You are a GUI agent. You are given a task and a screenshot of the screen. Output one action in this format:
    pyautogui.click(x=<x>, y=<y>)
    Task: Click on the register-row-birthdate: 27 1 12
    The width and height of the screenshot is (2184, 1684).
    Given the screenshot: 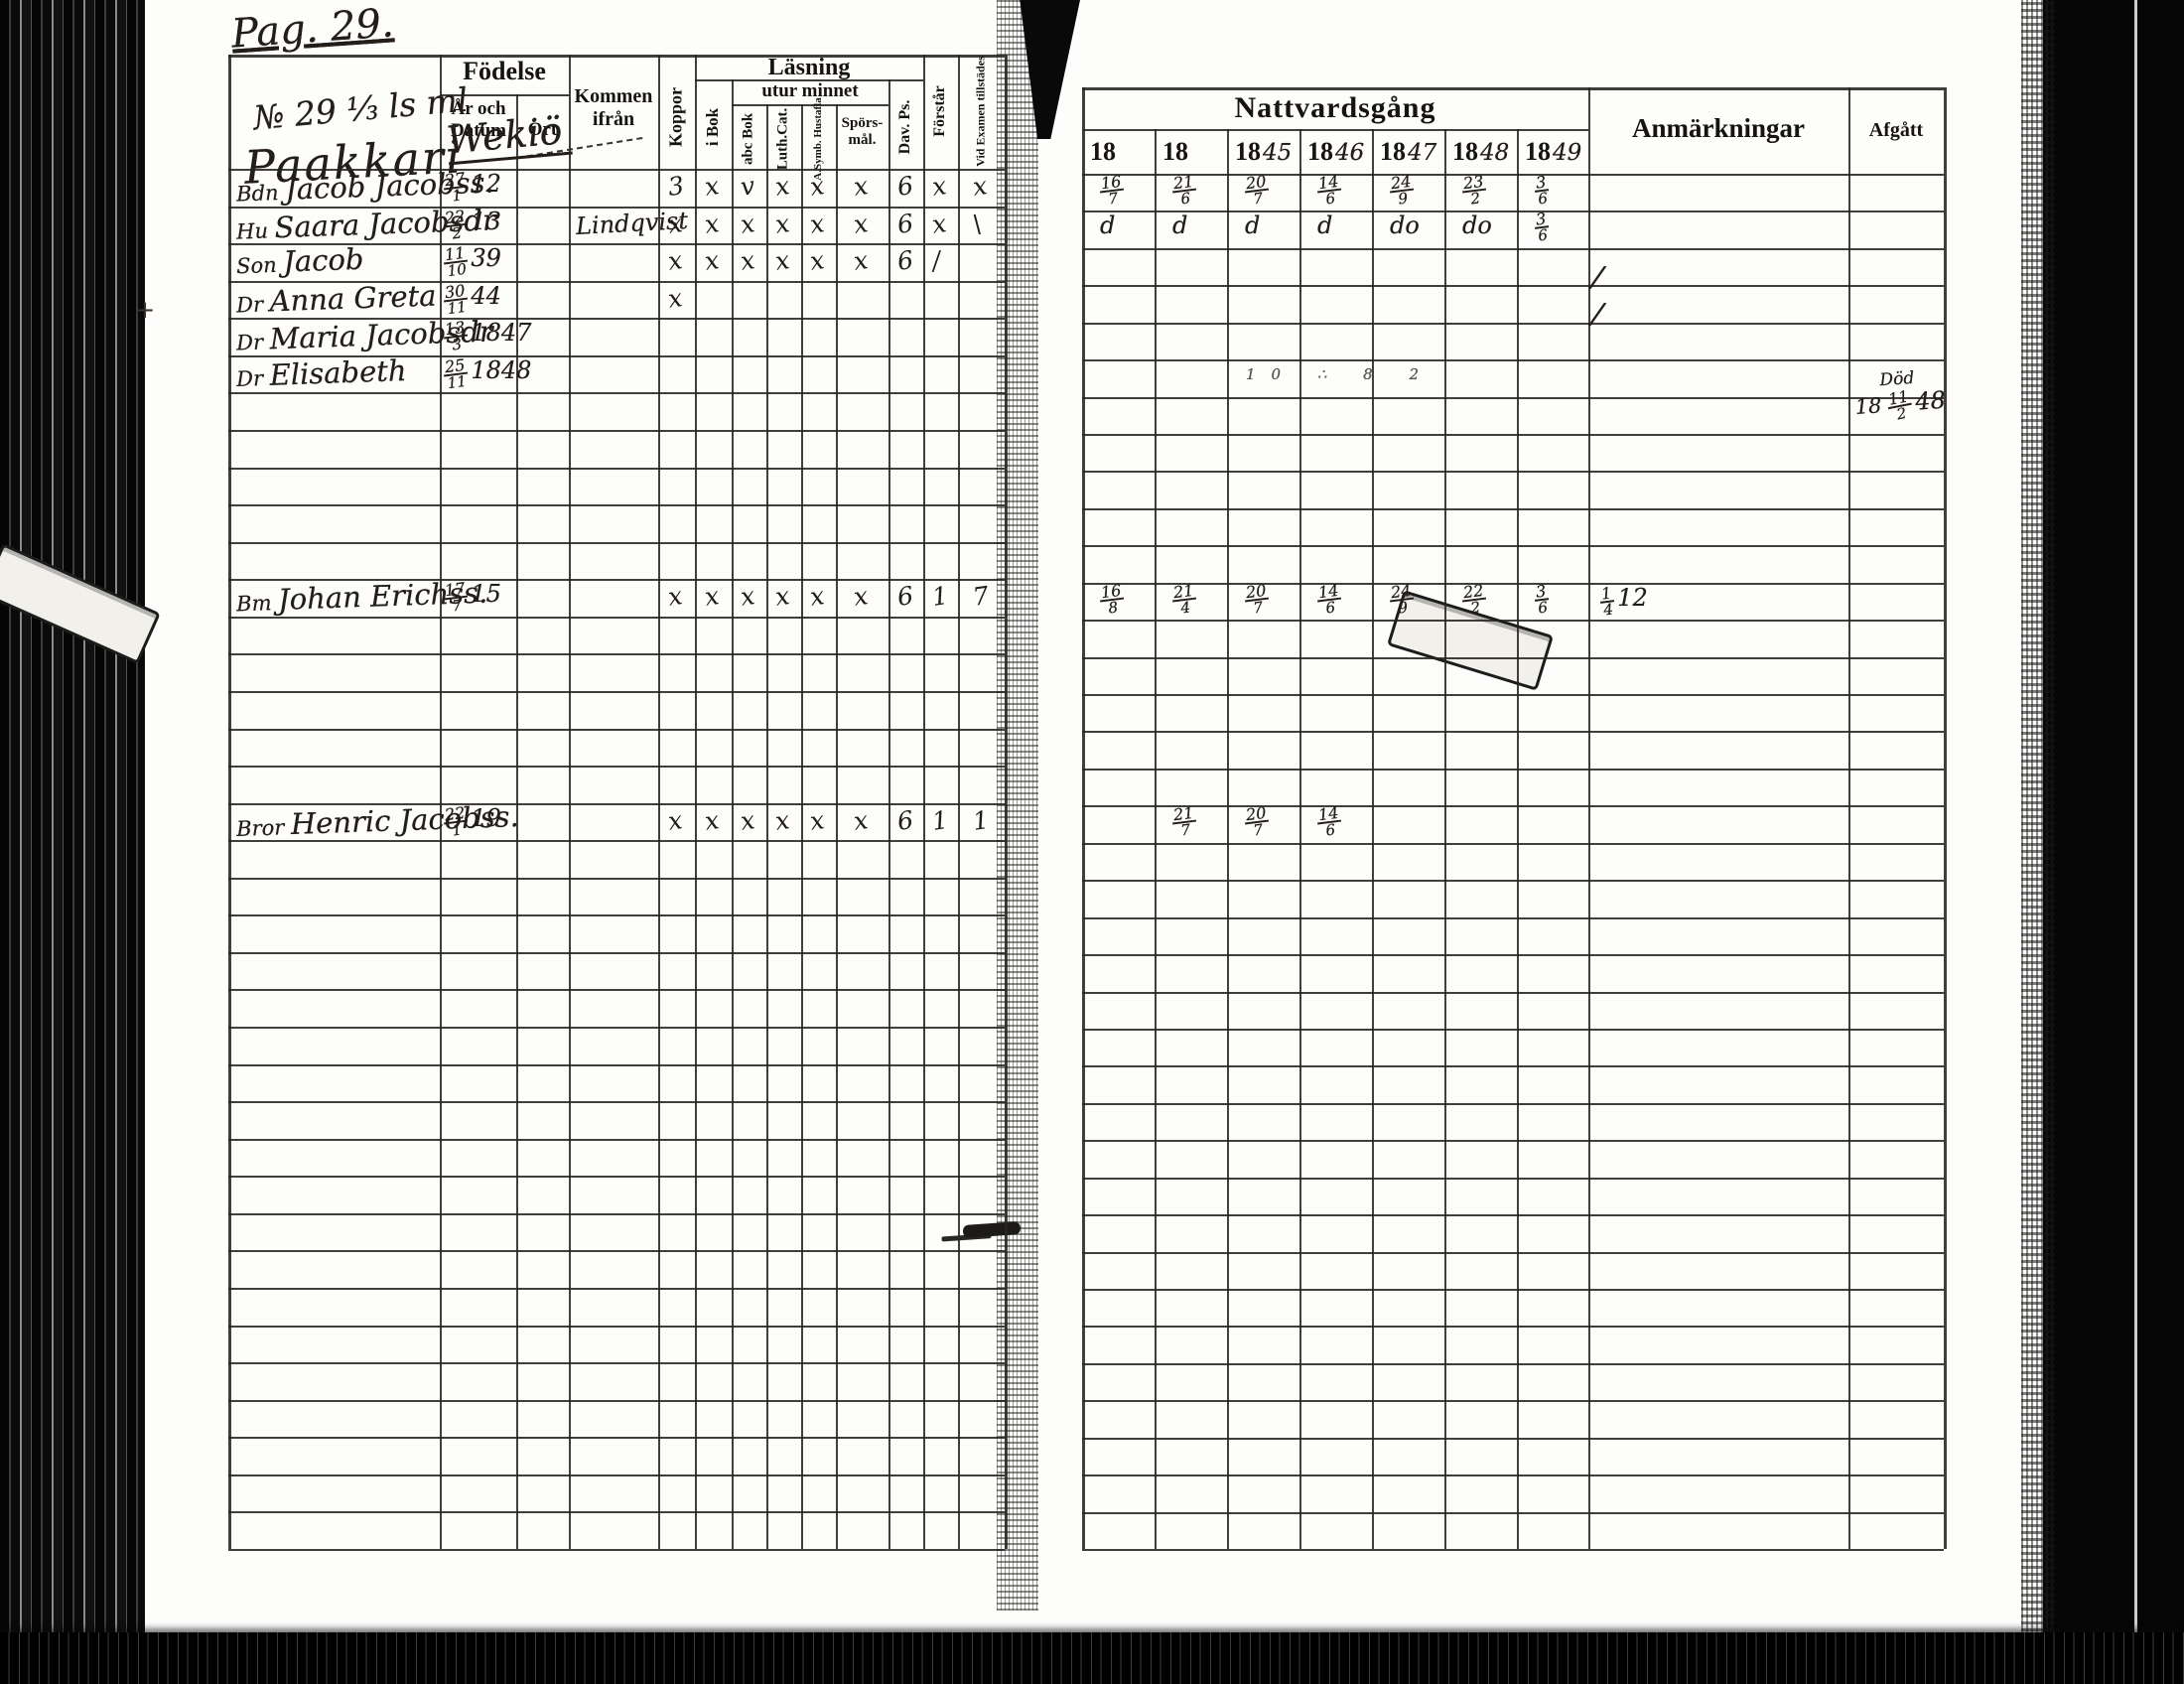 What is the action you would take?
    pyautogui.click(x=471, y=187)
    